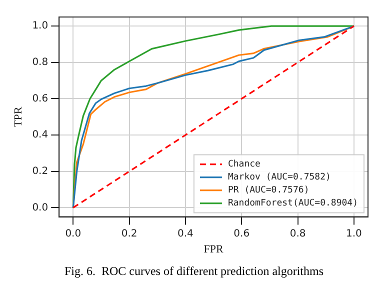 The image size is (388, 302). I want to click on x-tick-label: 0.0, so click(73, 234).